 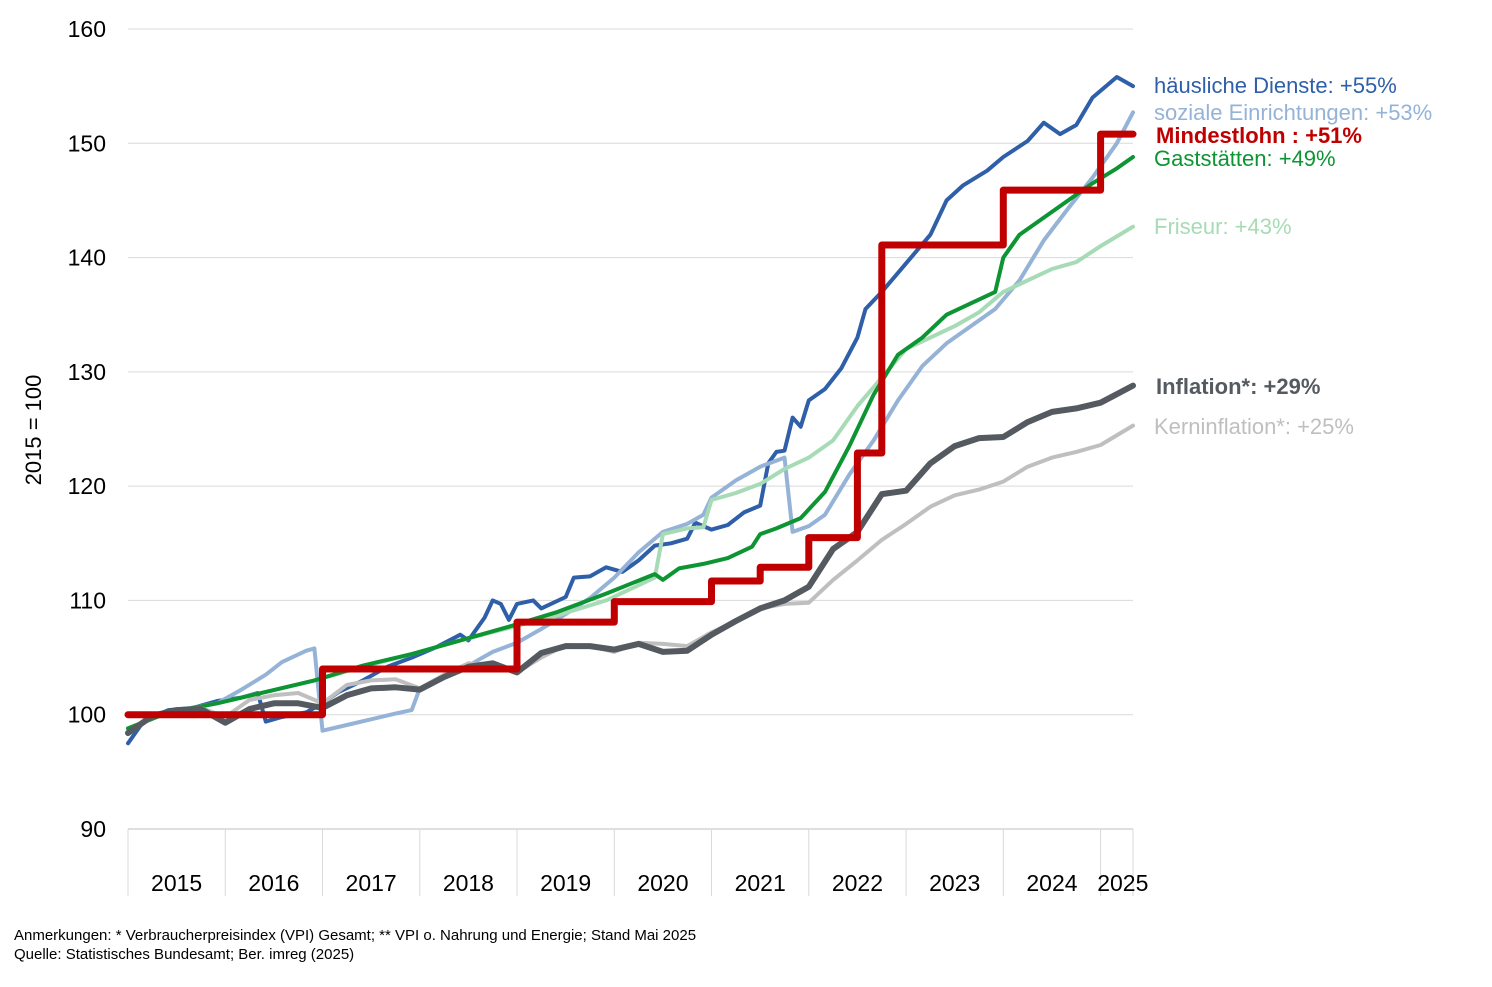 I want to click on x-tick-label: 2020, so click(x=662, y=883).